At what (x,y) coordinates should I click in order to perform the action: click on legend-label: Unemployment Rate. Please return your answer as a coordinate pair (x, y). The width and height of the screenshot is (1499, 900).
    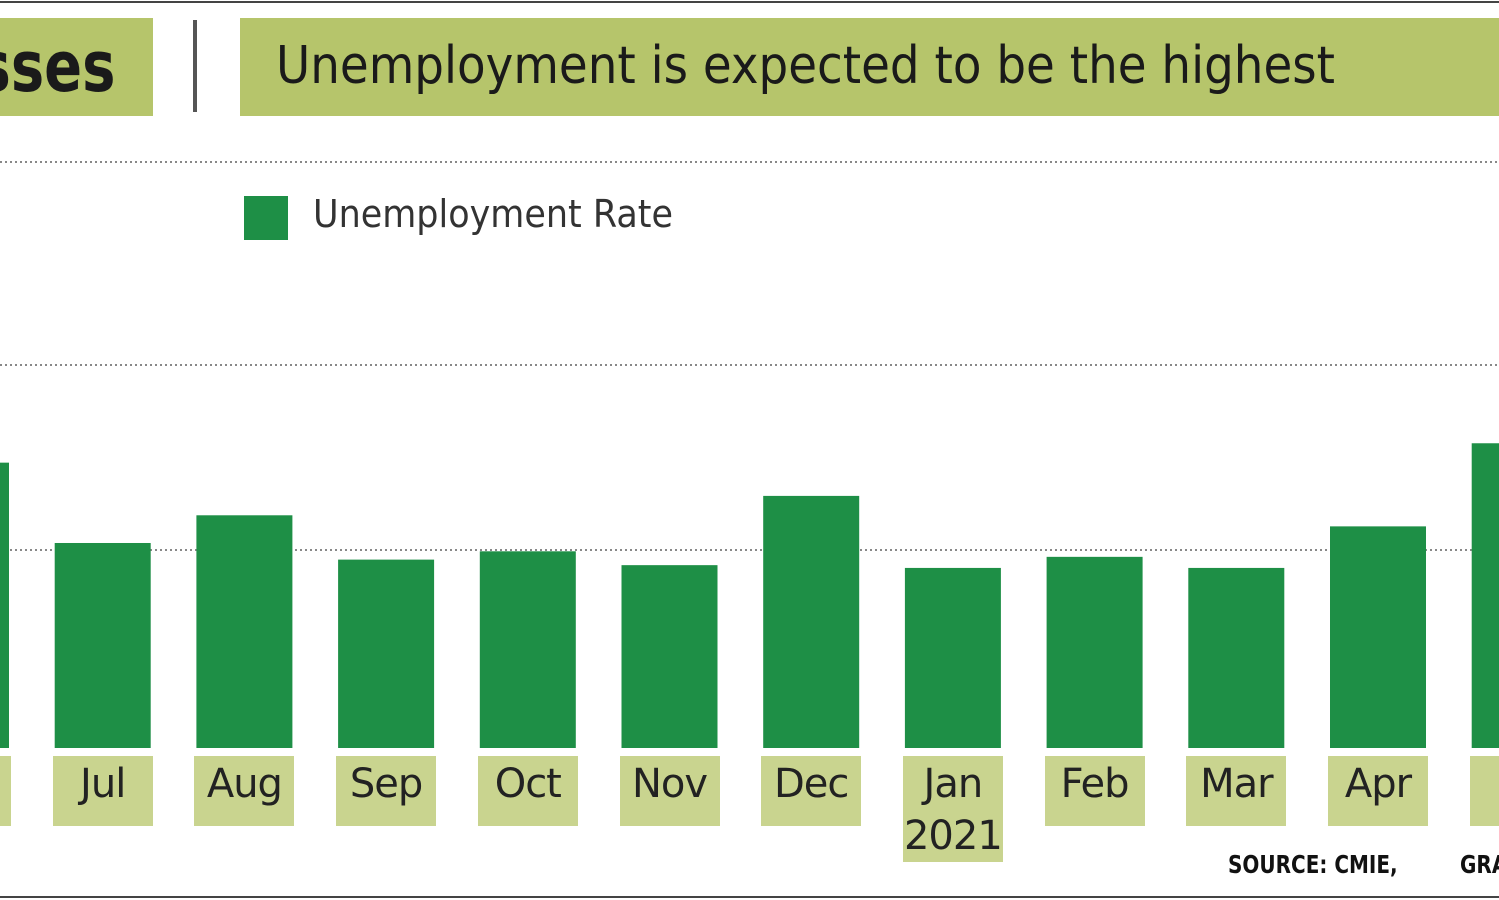
    Looking at the image, I should click on (493, 214).